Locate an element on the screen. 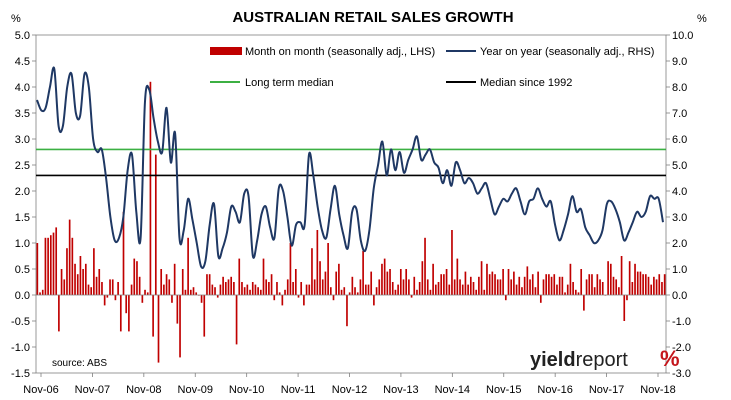 The width and height of the screenshot is (731, 400). x-tick-label: Nov-09 is located at coordinates (195, 390).